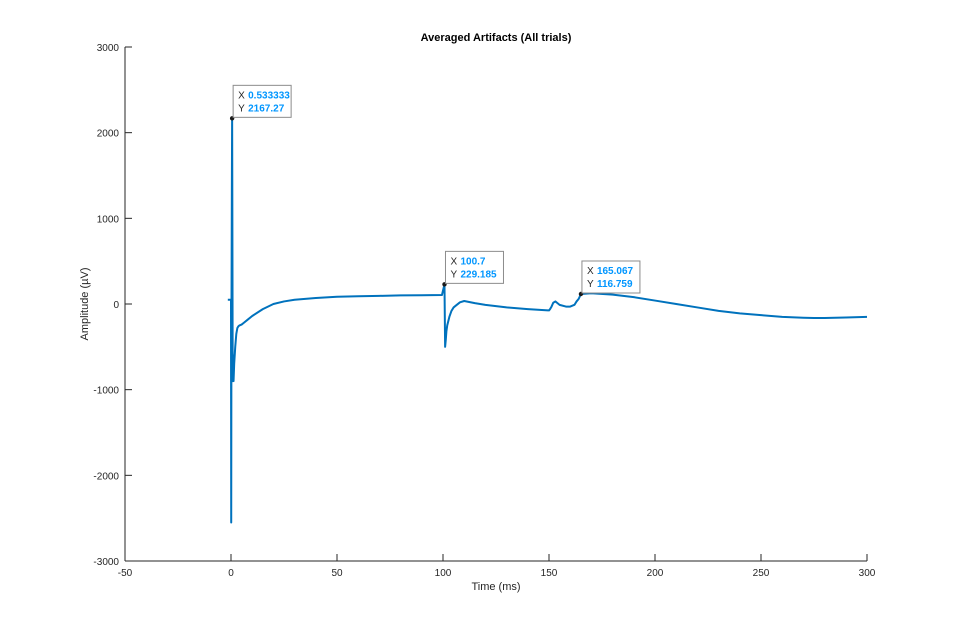  What do you see at coordinates (269, 95) in the screenshot?
I see `datatip-x-value: 0.533333` at bounding box center [269, 95].